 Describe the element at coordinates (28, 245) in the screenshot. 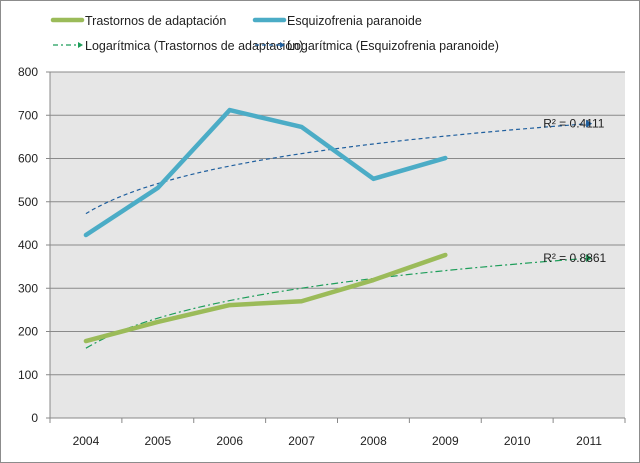

I see `y-tick-label: 400` at that location.